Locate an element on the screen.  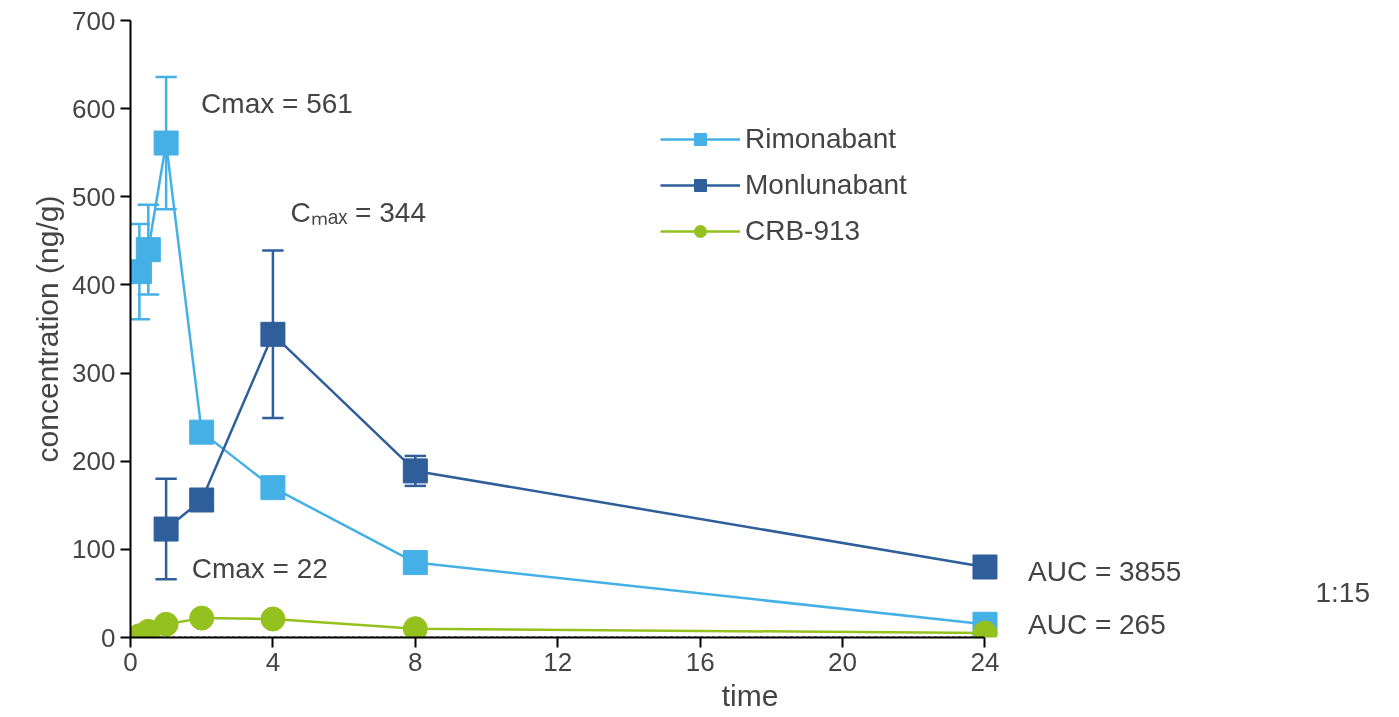
y-tick-label: 100 is located at coordinates (94, 549).